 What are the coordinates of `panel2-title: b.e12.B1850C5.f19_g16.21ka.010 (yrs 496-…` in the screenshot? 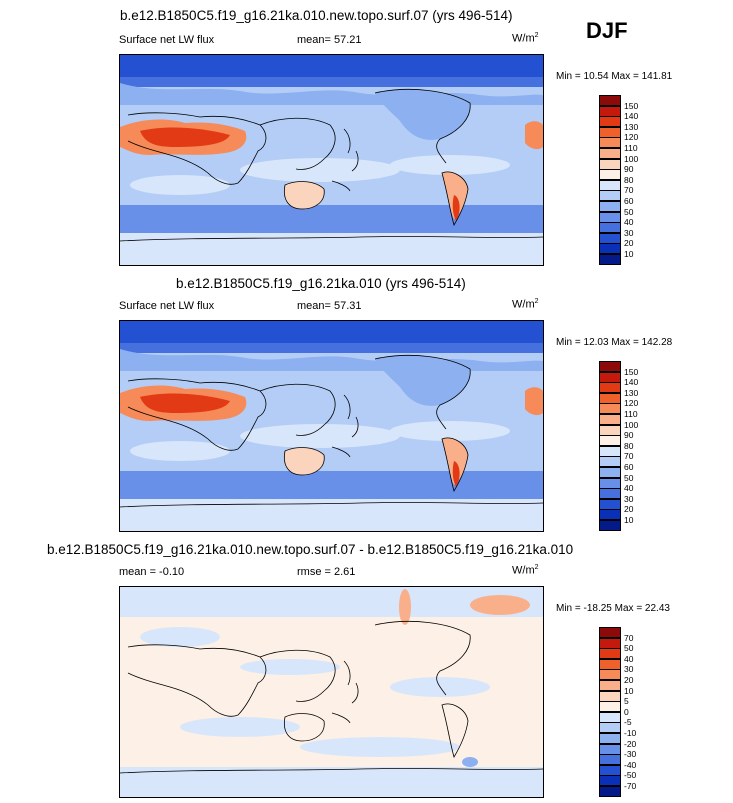 It's located at (321, 283).